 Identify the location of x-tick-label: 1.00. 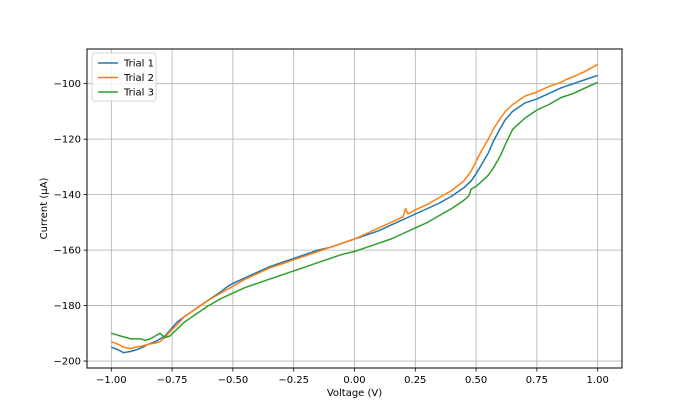
(598, 380).